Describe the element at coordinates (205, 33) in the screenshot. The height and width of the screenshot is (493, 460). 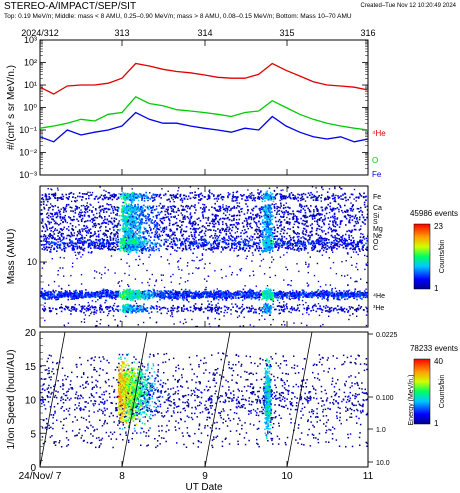
I see `top-date-label: 314` at that location.